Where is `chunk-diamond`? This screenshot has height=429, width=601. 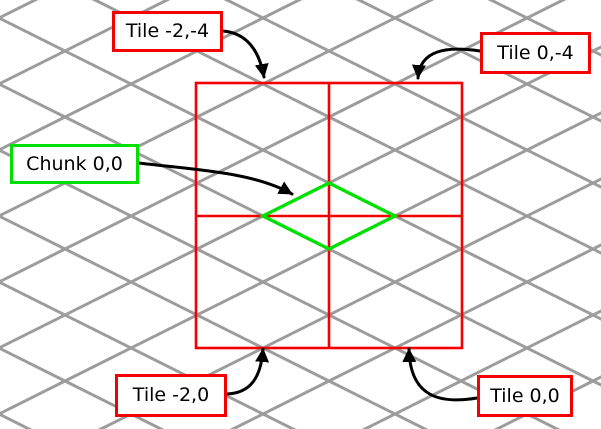 chunk-diamond is located at coordinates (329, 216).